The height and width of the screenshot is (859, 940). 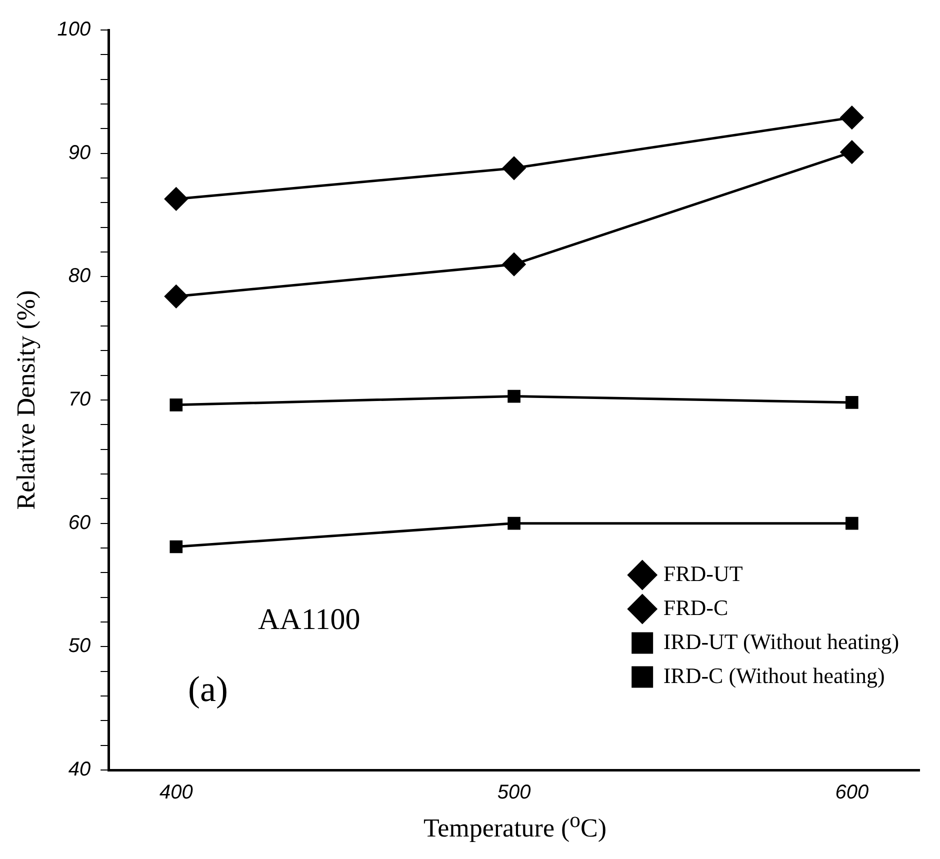 What do you see at coordinates (703, 573) in the screenshot?
I see `legend-label: FRD-UT` at bounding box center [703, 573].